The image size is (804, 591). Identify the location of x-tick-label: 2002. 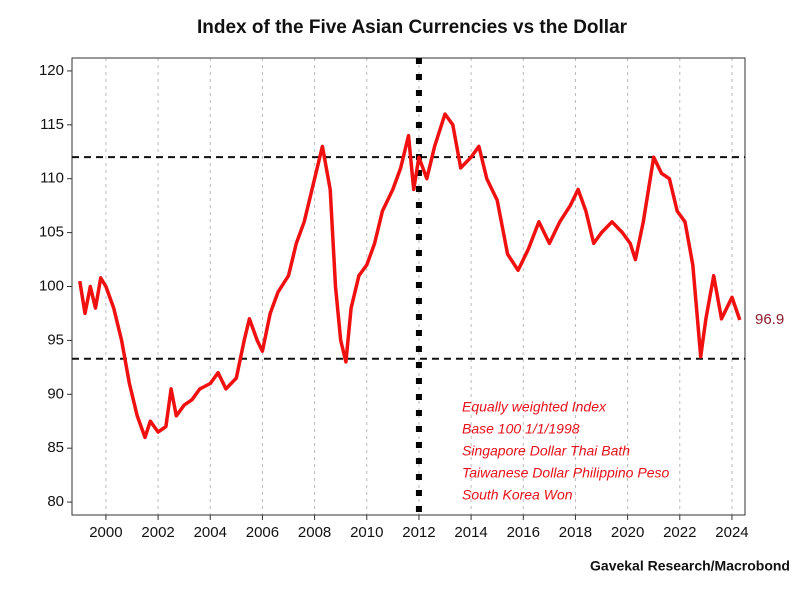
(157, 532).